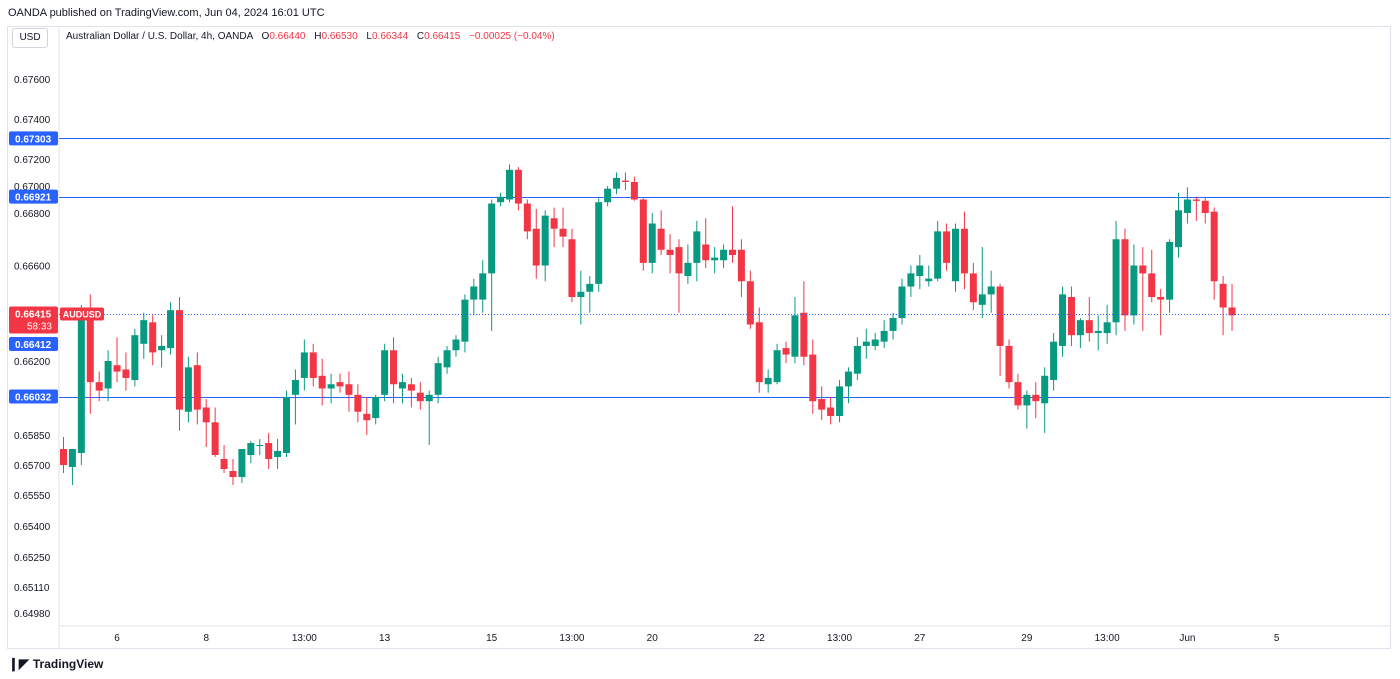 This screenshot has height=679, width=1400. What do you see at coordinates (32, 267) in the screenshot?
I see `y-tick-label: 0.66600` at bounding box center [32, 267].